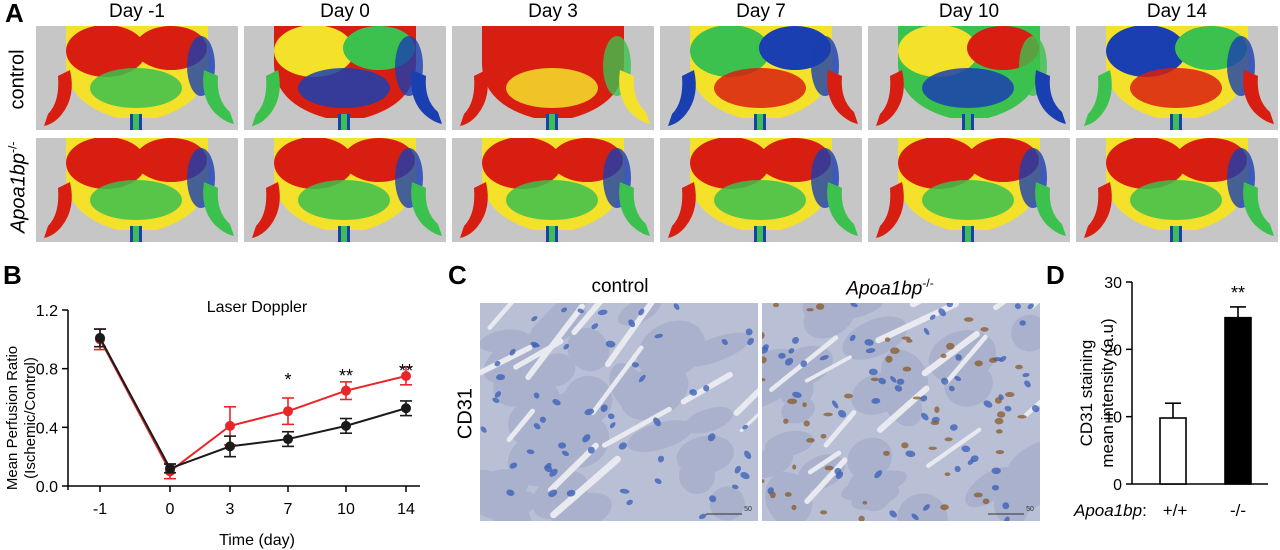 This screenshot has width=1280, height=550. Describe the element at coordinates (1238, 400) in the screenshot. I see `bar` at that location.